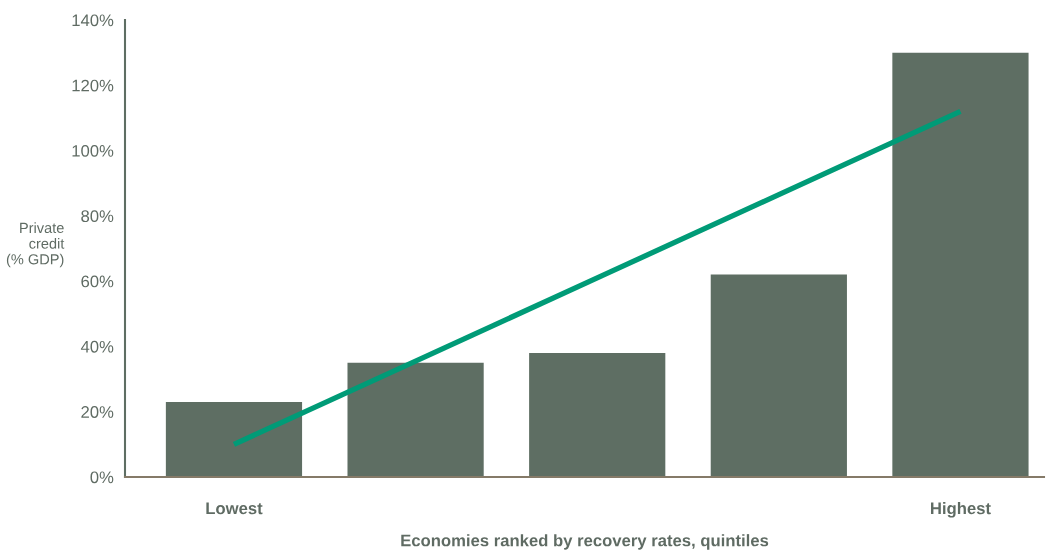 Image resolution: width=1046 pixels, height=556 pixels. Describe the element at coordinates (93, 85) in the screenshot. I see `y-tick-label: 120%` at that location.